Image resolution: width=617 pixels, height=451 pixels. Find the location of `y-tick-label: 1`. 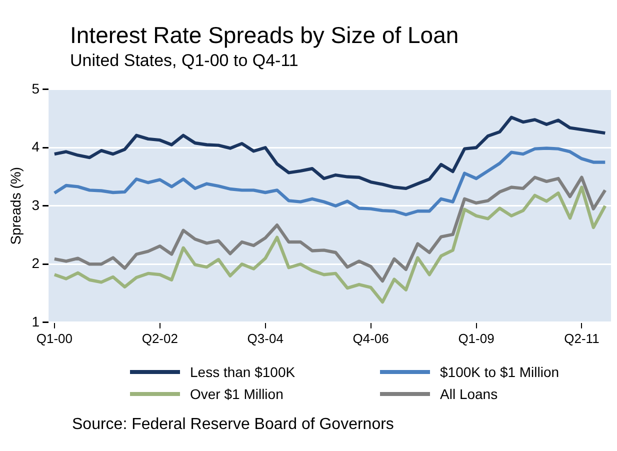

y-tick-label: 1 is located at coordinates (36, 321).